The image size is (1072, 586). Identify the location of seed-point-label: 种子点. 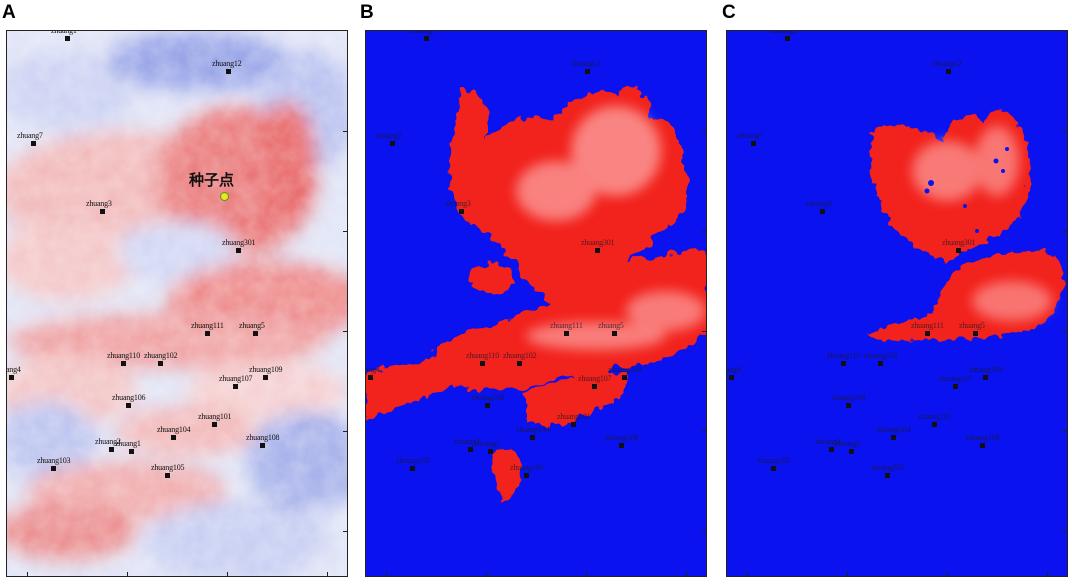
(212, 180).